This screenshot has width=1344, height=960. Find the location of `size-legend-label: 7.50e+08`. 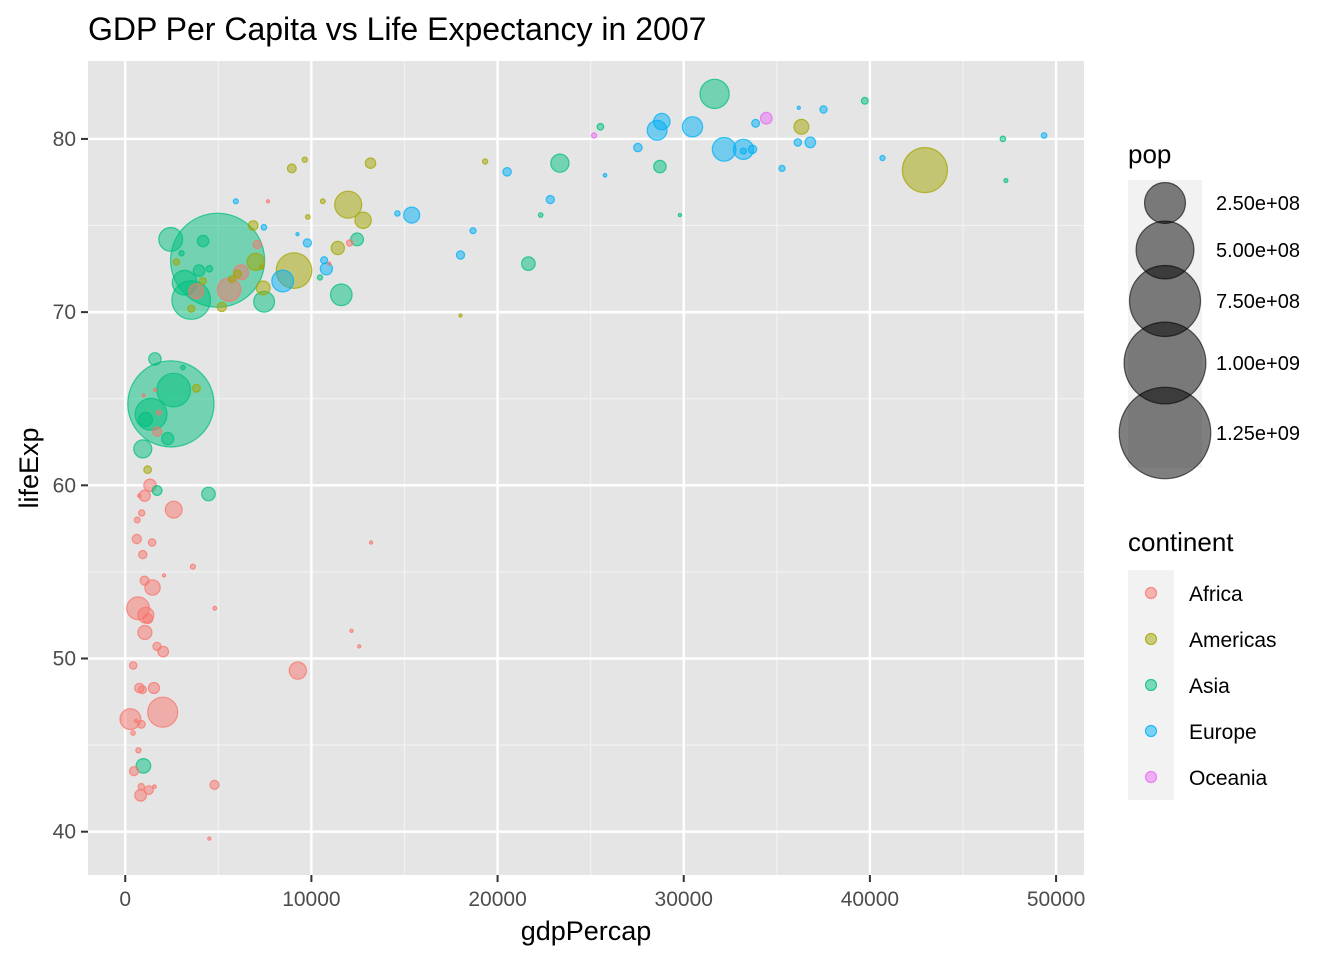

size-legend-label: 7.50e+08 is located at coordinates (1258, 302).